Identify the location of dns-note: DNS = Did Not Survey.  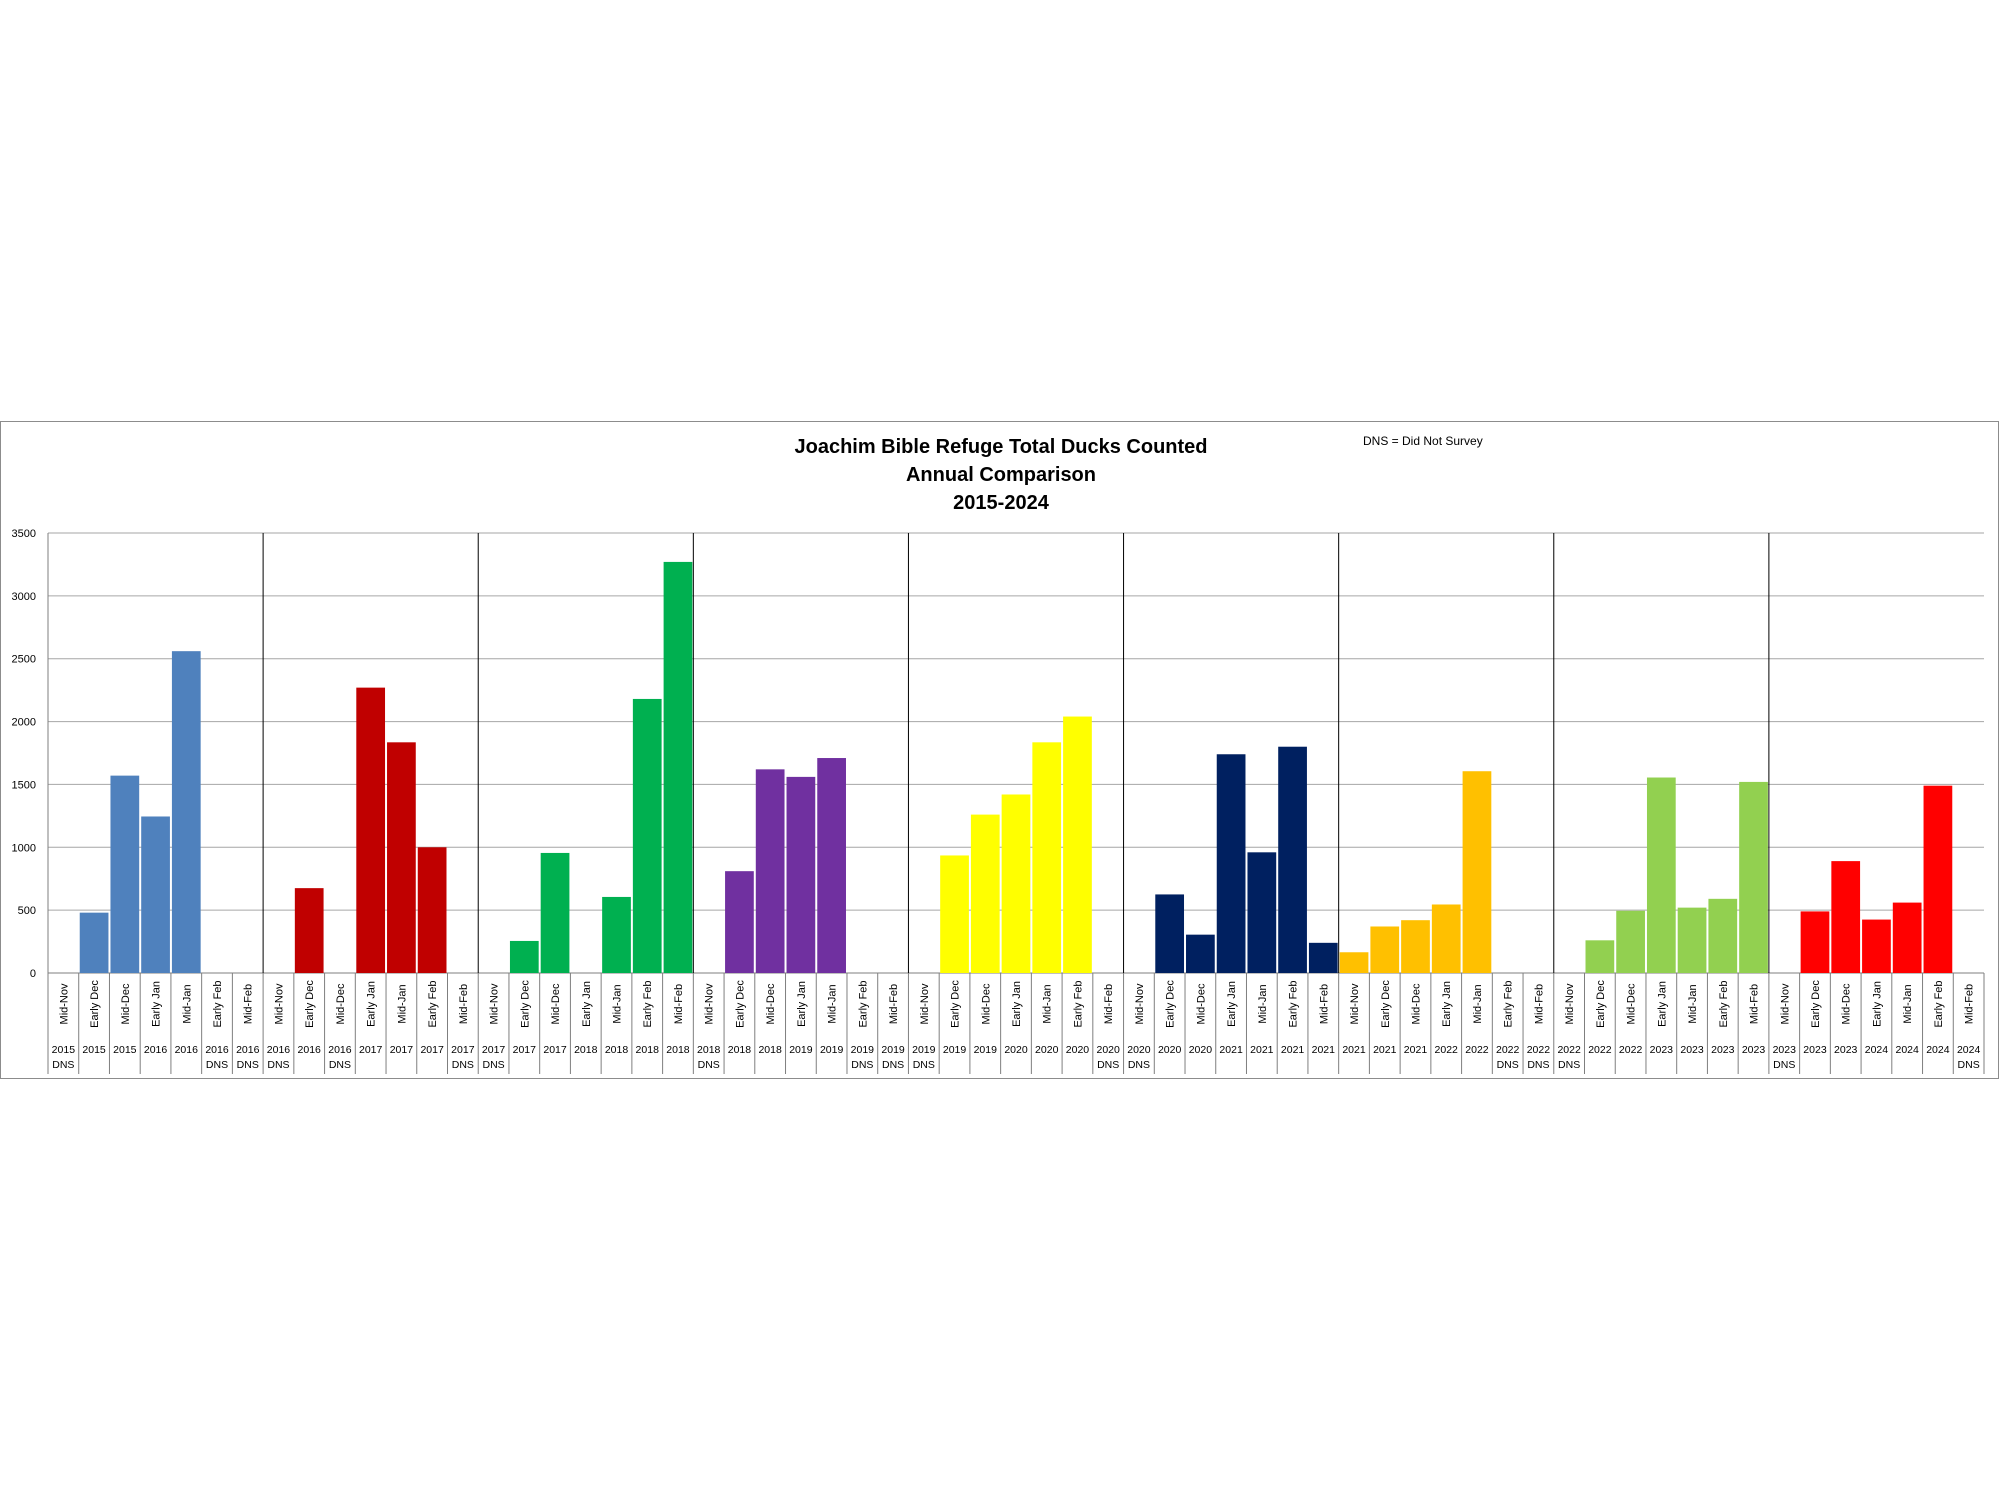
(1423, 441).